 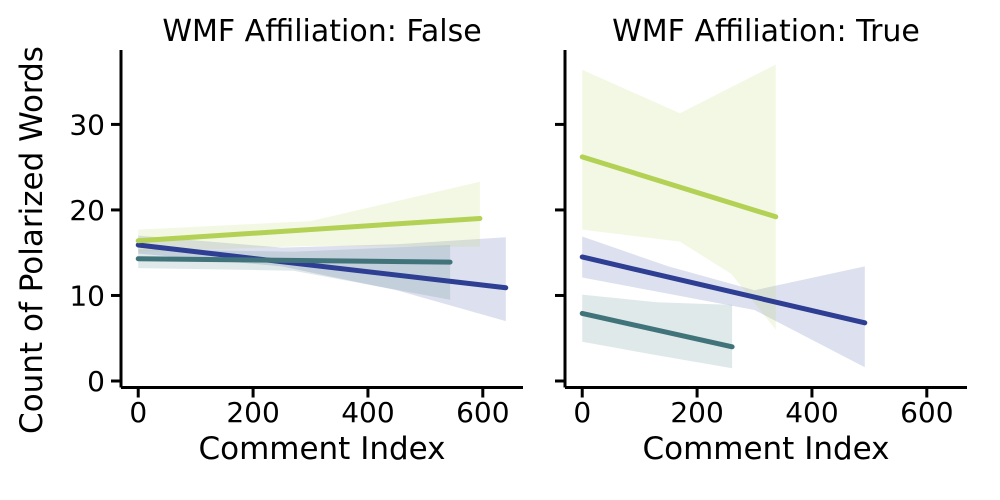 What do you see at coordinates (321, 31) in the screenshot?
I see `facet-title: WMF Affiliation: False` at bounding box center [321, 31].